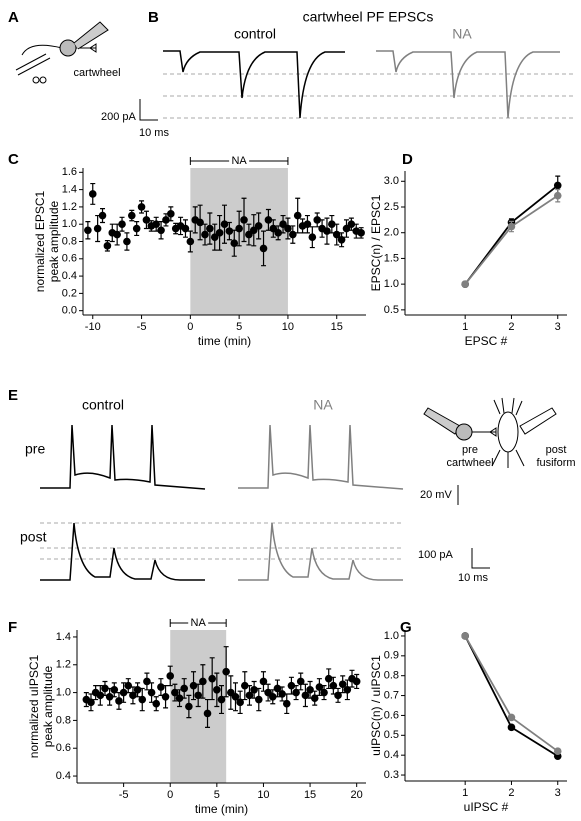 This screenshot has width=581, height=821. What do you see at coordinates (391, 755) in the screenshot?
I see `y-tick-label: 0.4` at bounding box center [391, 755].